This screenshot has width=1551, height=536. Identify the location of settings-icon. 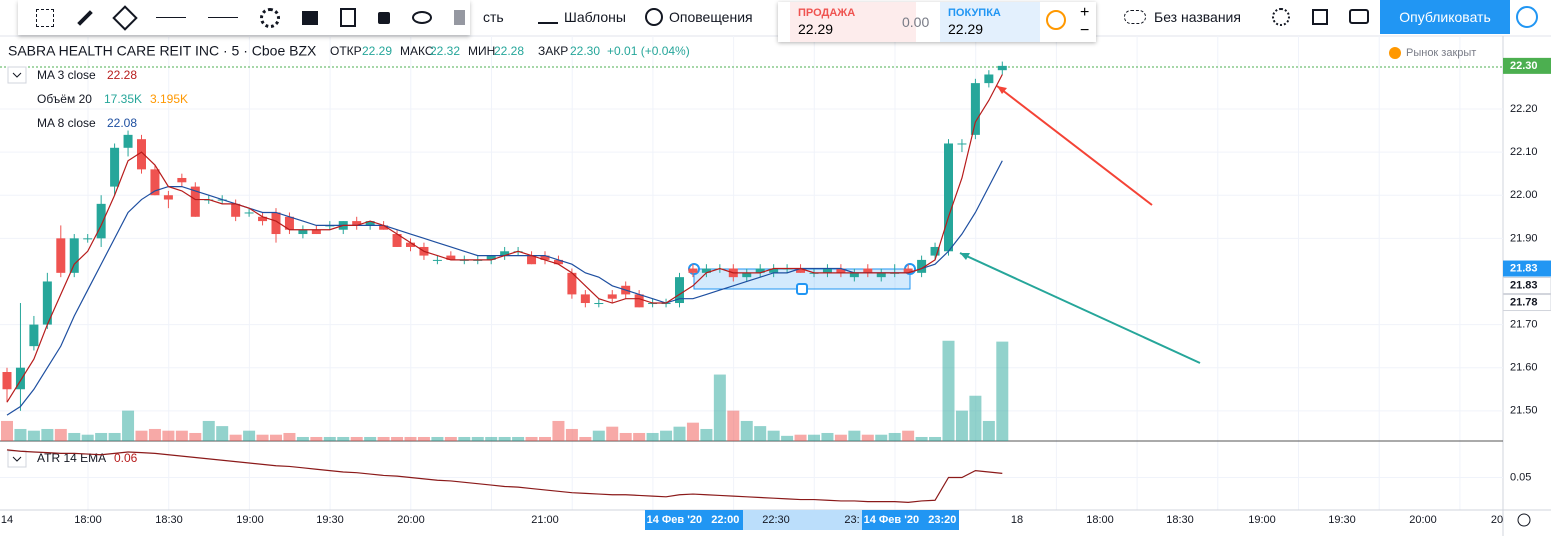
(1524, 520).